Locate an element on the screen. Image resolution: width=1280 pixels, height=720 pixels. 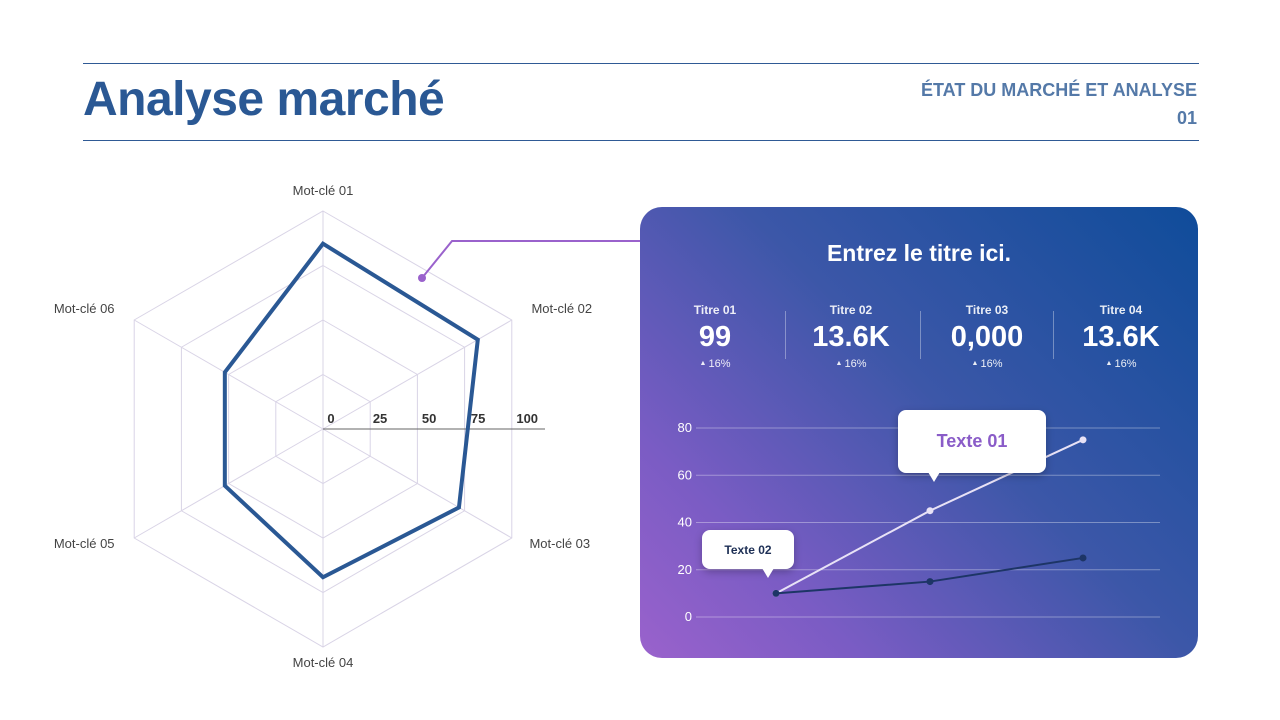
stat-label: Titre 04 is located at coordinates (1121, 310).